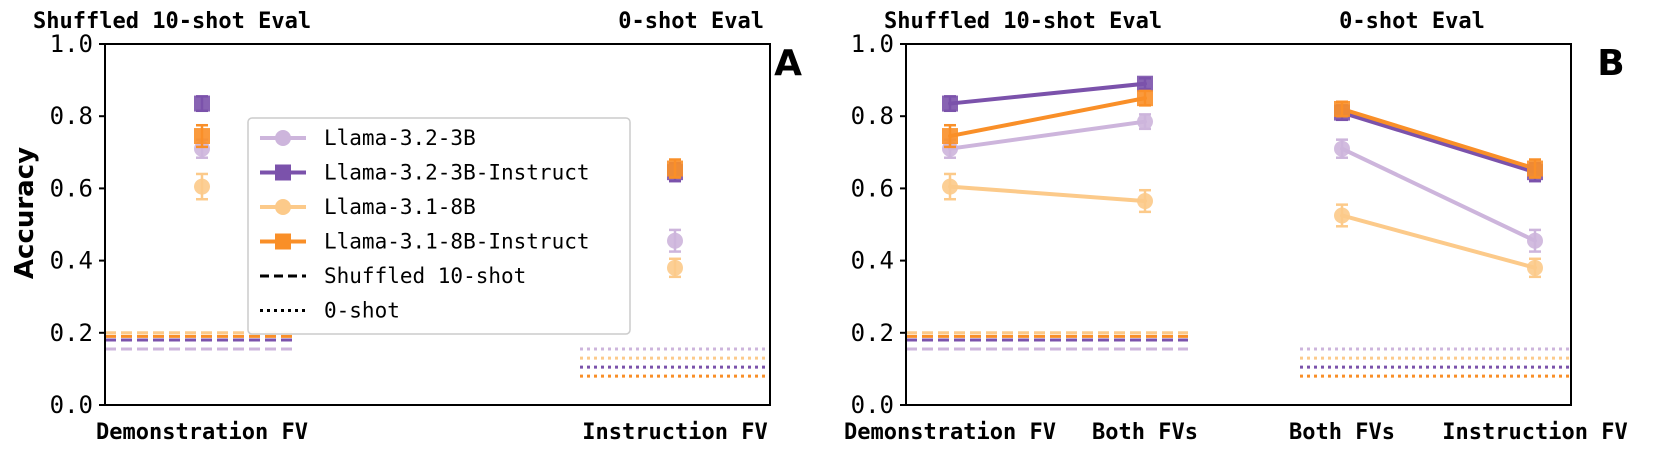 This screenshot has width=1661, height=457. Describe the element at coordinates (425, 276) in the screenshot. I see `legend-label: Shuffled 10-shot` at that location.